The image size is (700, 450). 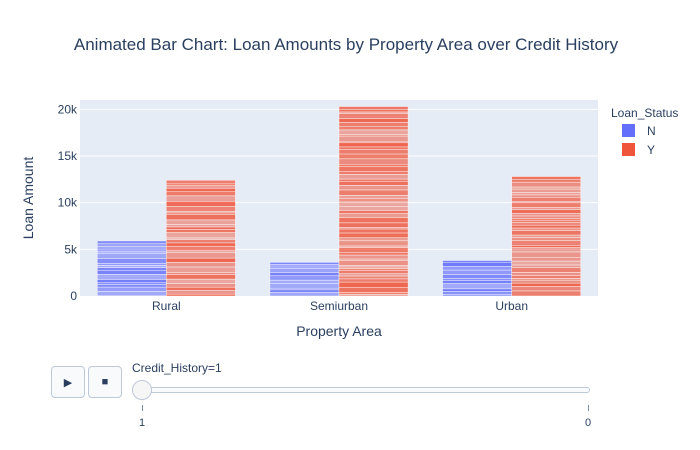 I want to click on bar-urban-n, so click(x=477, y=278).